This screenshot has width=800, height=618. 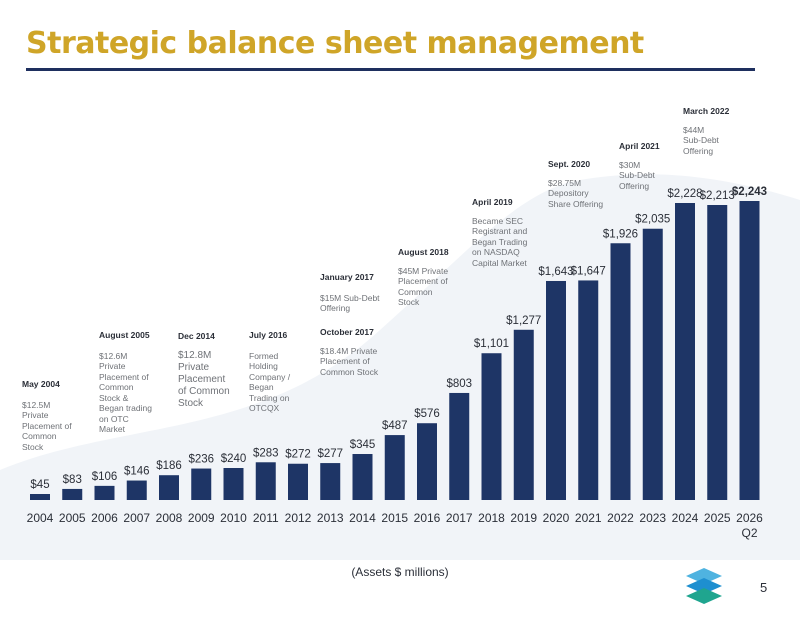 I want to click on annotation-line: of Common, so click(x=204, y=391).